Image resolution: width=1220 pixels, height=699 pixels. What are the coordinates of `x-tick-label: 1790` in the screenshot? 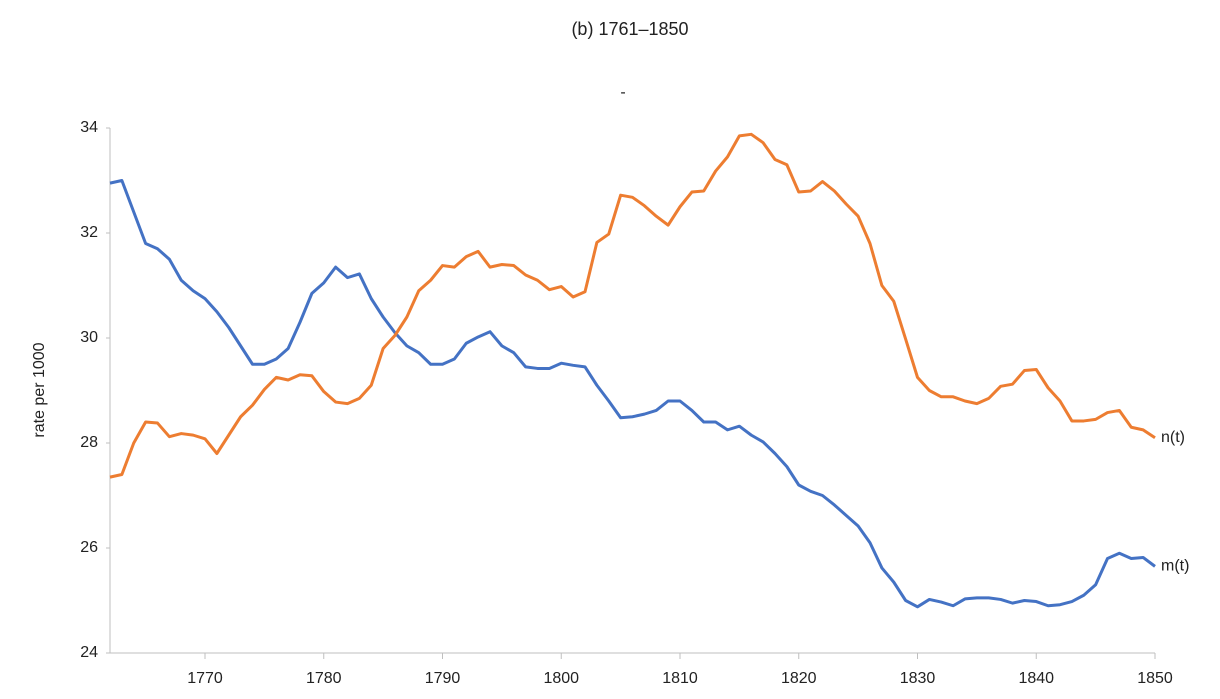 It's located at (443, 678).